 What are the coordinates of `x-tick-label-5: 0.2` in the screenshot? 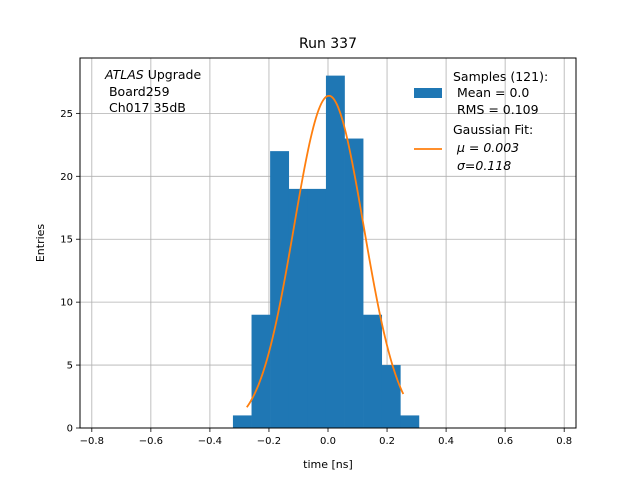 It's located at (387, 441).